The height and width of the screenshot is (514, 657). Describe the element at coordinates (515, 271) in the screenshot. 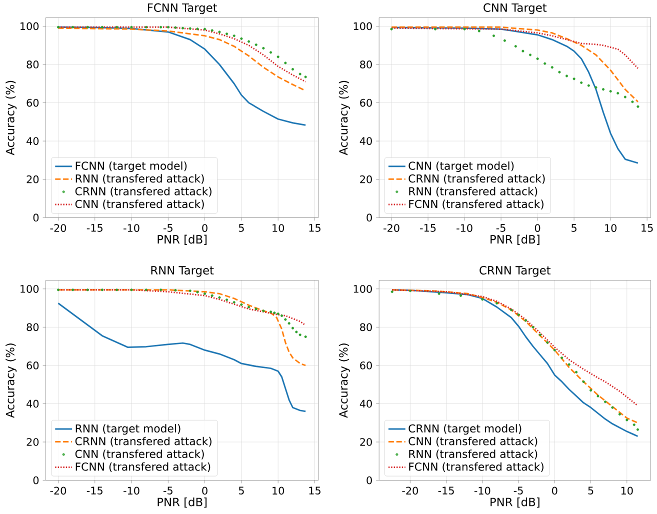

I see `chart-title: CRNN Target` at that location.